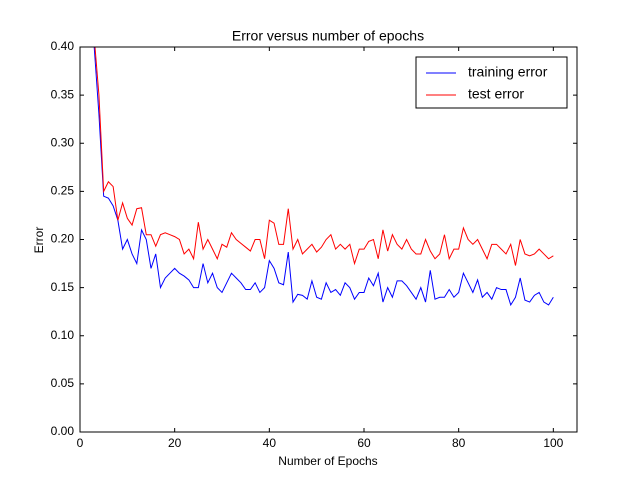 This screenshot has height=480, width=640. What do you see at coordinates (328, 36) in the screenshot?
I see `chart-title: Error versus number of epochs` at bounding box center [328, 36].